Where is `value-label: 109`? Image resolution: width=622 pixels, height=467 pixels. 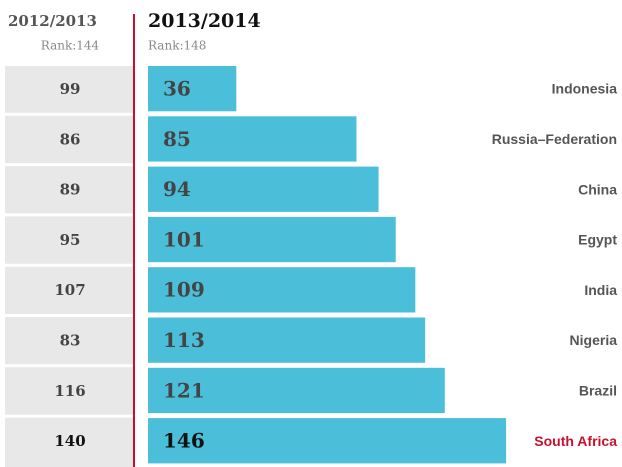 value-label: 109 is located at coordinates (184, 290).